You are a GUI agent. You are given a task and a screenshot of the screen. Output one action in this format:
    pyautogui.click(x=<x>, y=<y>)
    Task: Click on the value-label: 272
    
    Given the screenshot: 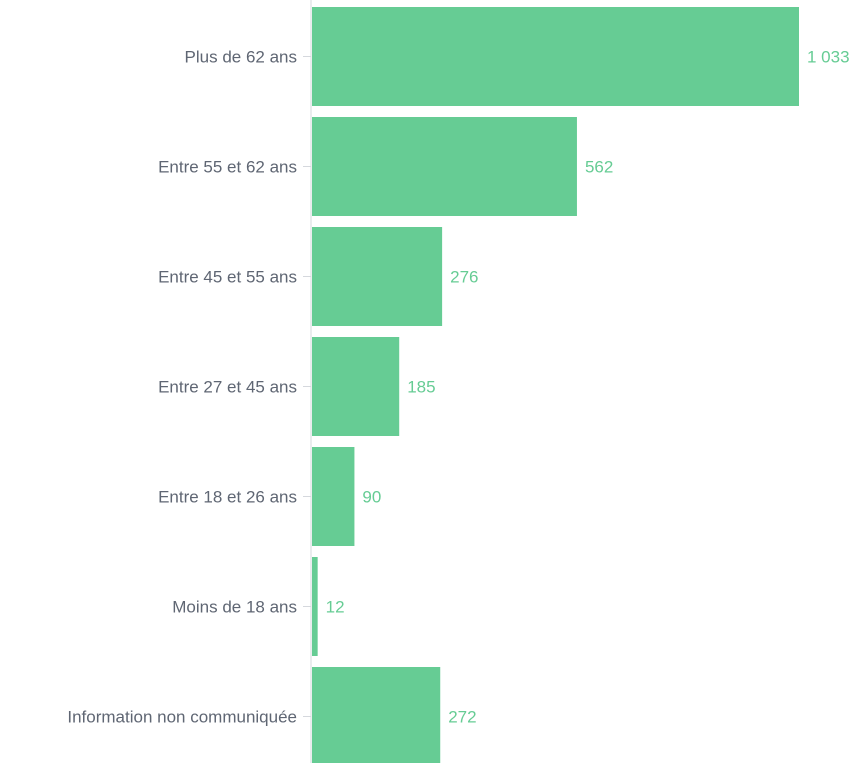 What is the action you would take?
    pyautogui.click(x=462, y=717)
    